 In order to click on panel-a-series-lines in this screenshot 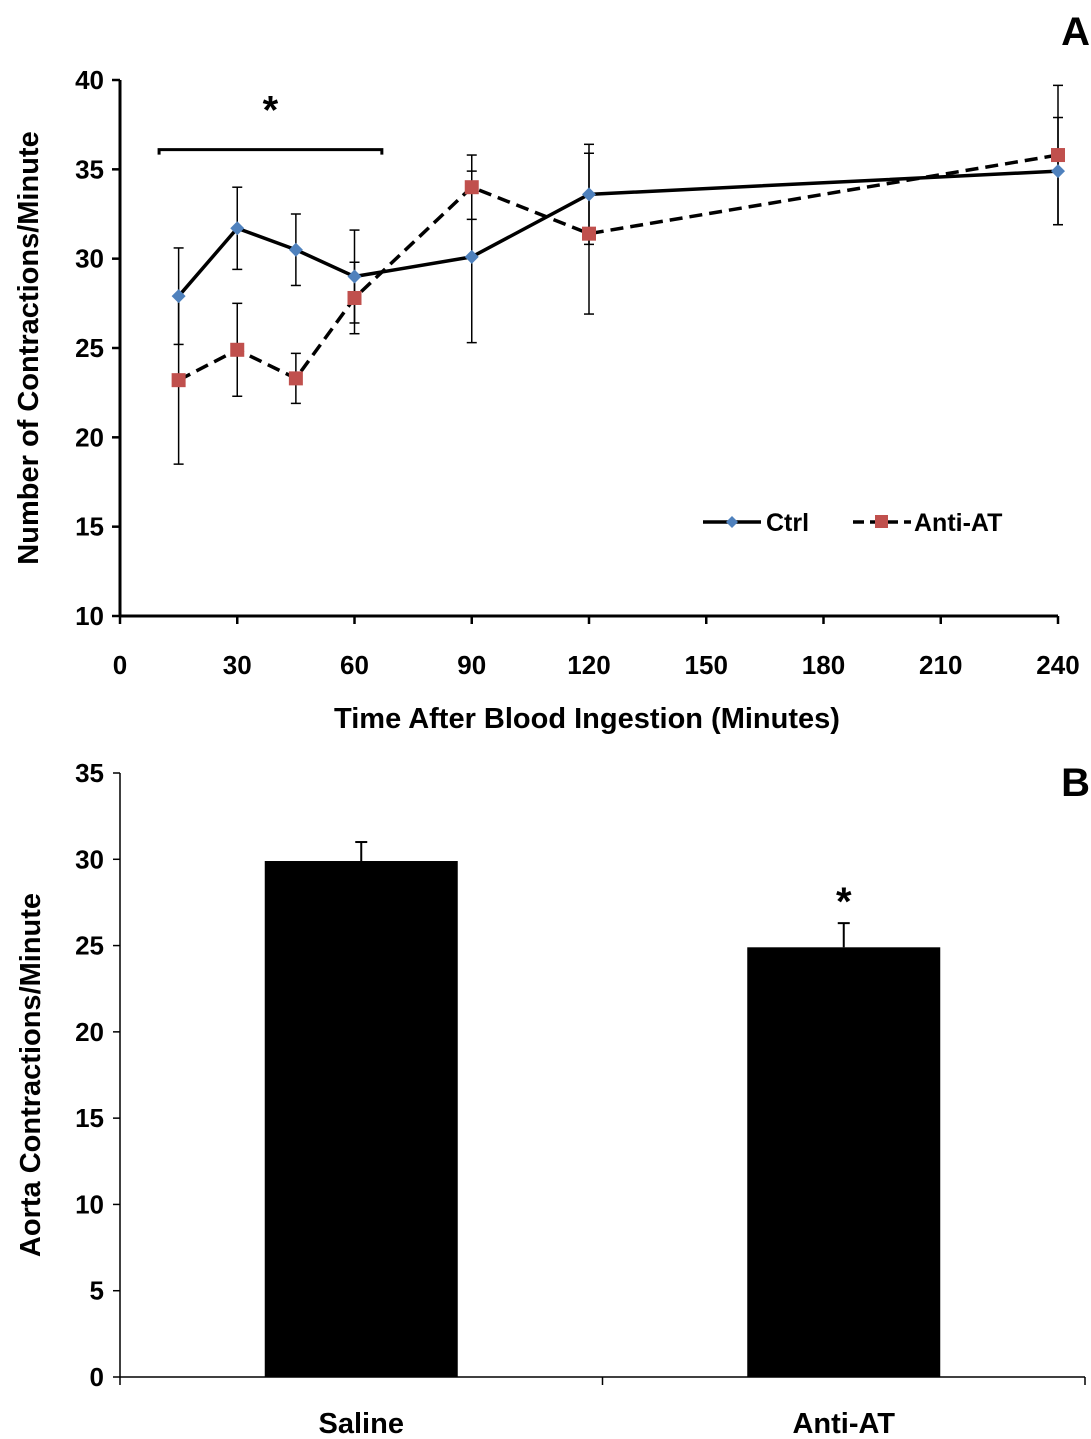, I will do `click(618, 267)`.